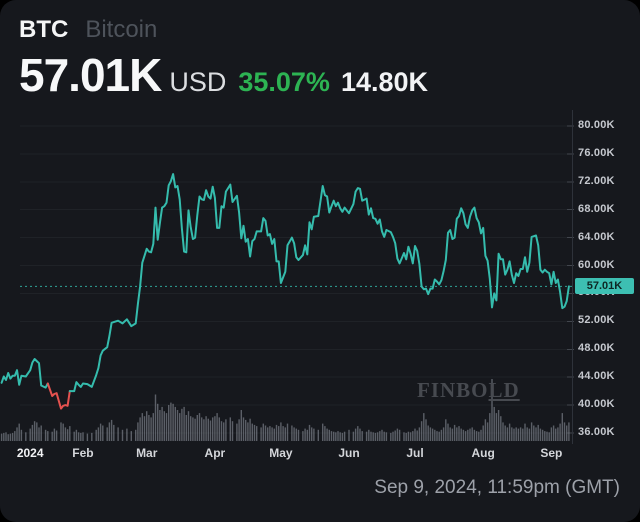 This screenshot has height=522, width=640. What do you see at coordinates (453, 390) in the screenshot?
I see `finbold-watermark-text: FINBO` at bounding box center [453, 390].